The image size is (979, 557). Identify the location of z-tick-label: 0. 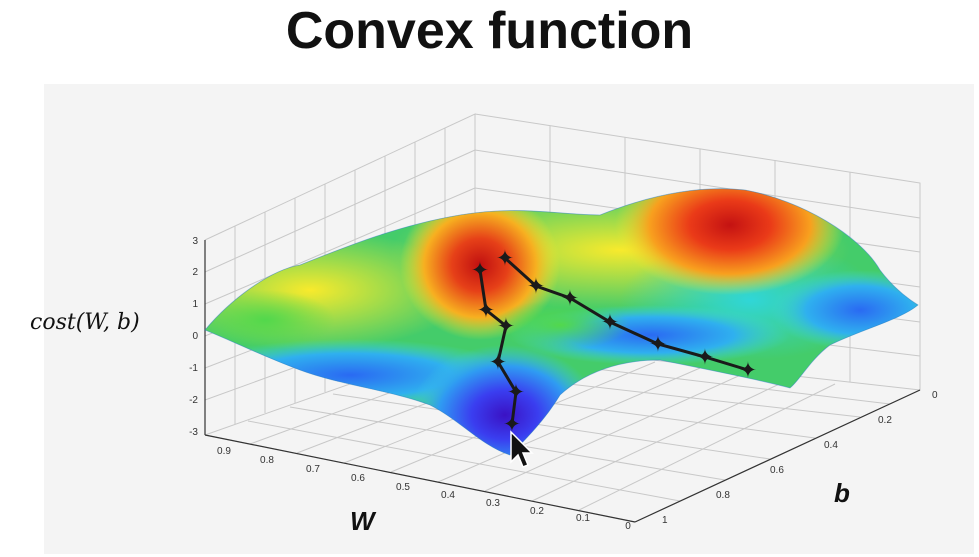
(195, 336).